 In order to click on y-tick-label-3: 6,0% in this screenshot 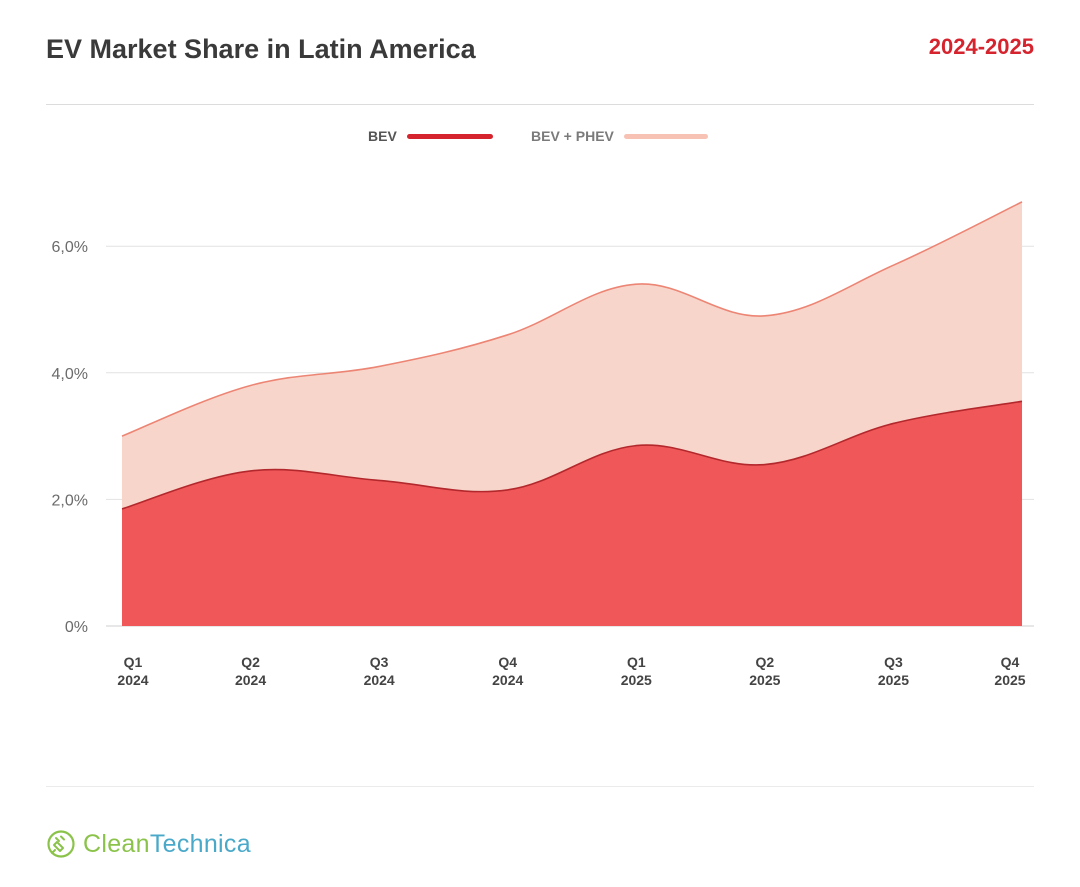, I will do `click(70, 247)`.